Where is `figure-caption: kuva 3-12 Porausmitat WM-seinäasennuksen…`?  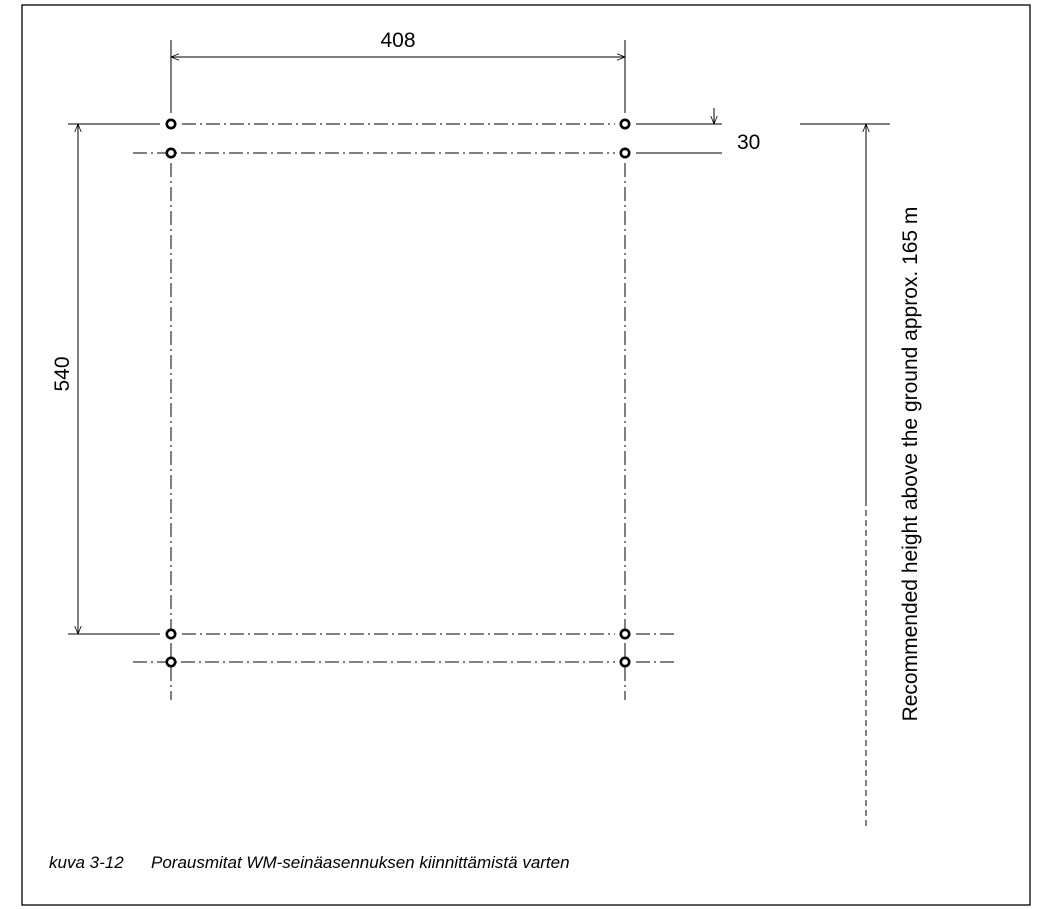
figure-caption: kuva 3-12 Porausmitat WM-seinäasennuksen… is located at coordinates (309, 862).